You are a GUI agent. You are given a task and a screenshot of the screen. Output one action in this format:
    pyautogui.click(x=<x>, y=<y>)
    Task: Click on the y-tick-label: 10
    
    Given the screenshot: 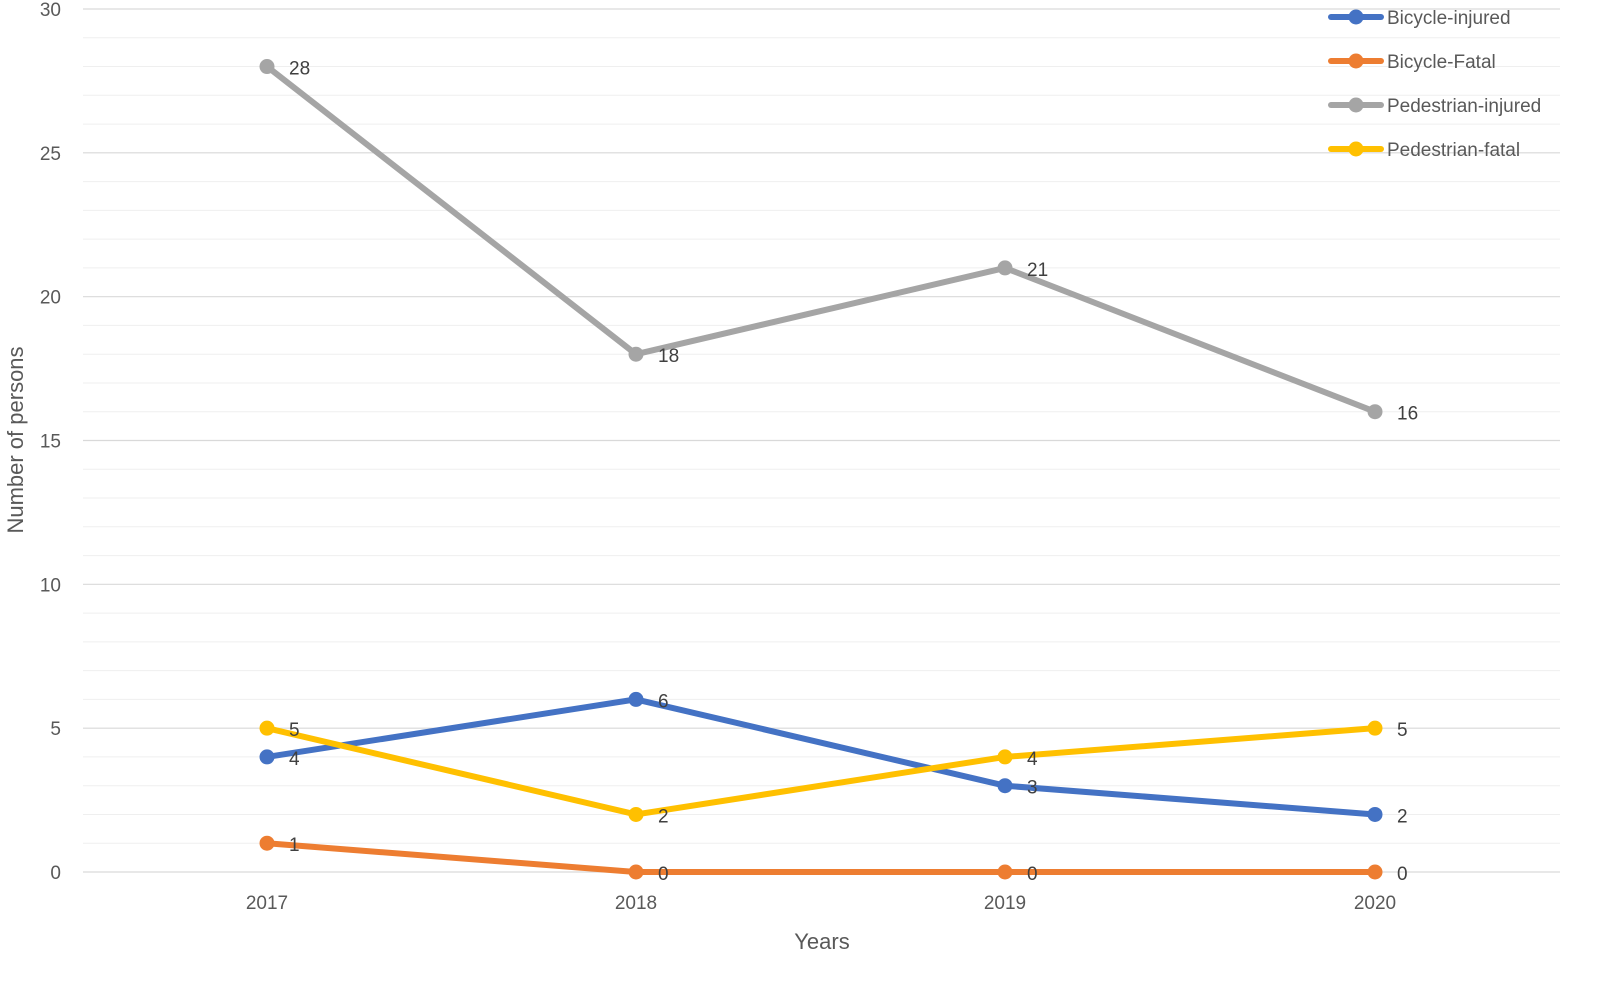 What is the action you would take?
    pyautogui.click(x=50, y=585)
    